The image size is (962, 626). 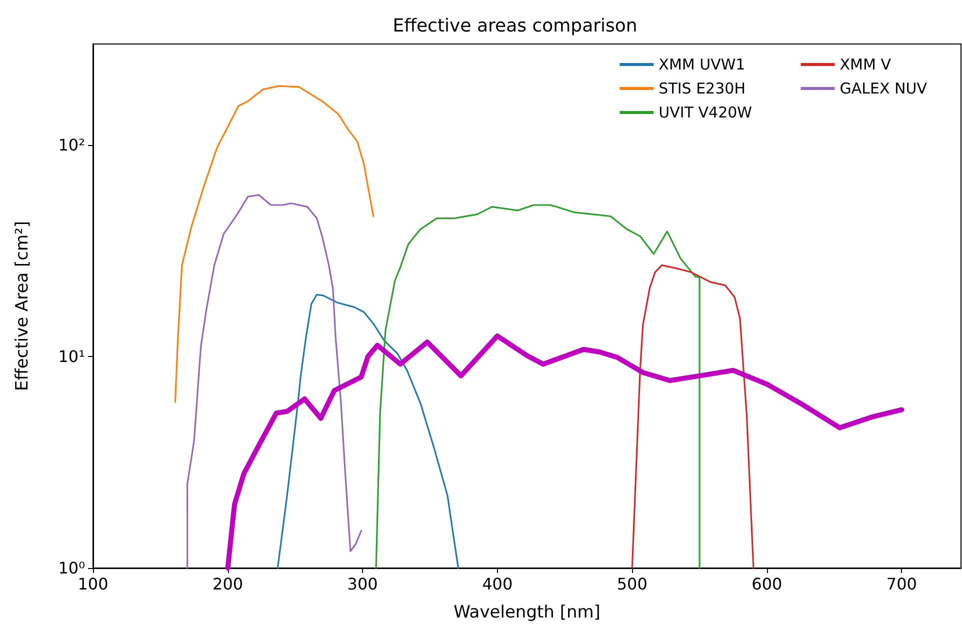 What do you see at coordinates (93, 584) in the screenshot?
I see `x-tick-label: 100` at bounding box center [93, 584].